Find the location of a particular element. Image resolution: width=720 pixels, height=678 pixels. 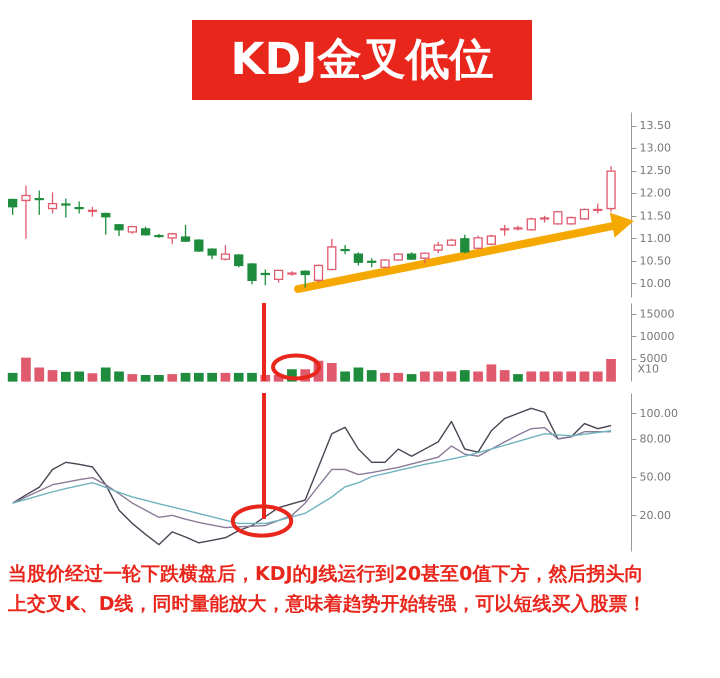

y-tick-label: 50.00 is located at coordinates (655, 477).